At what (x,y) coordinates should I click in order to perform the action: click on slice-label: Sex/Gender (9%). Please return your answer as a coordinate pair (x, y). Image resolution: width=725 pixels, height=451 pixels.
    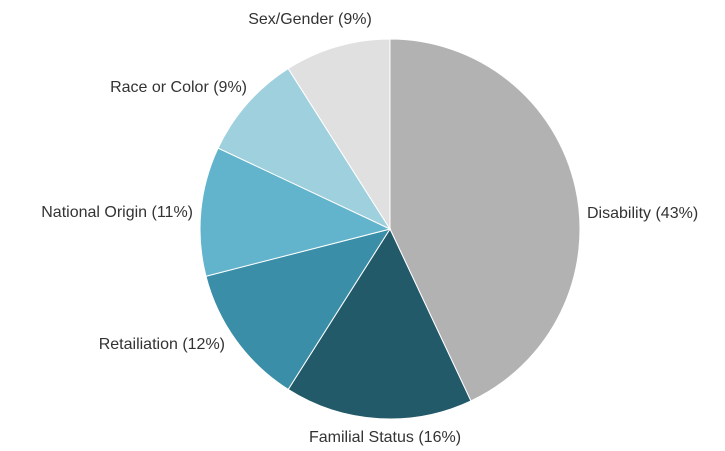
    Looking at the image, I should click on (310, 19).